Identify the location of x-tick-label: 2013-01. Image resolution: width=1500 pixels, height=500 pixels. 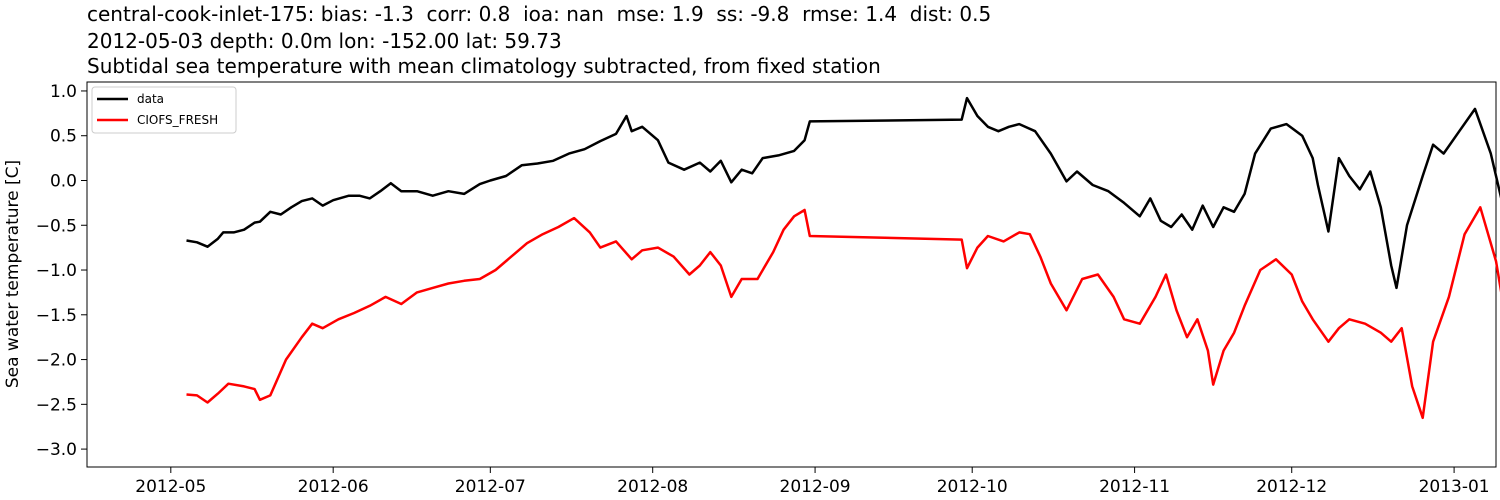
(1454, 487).